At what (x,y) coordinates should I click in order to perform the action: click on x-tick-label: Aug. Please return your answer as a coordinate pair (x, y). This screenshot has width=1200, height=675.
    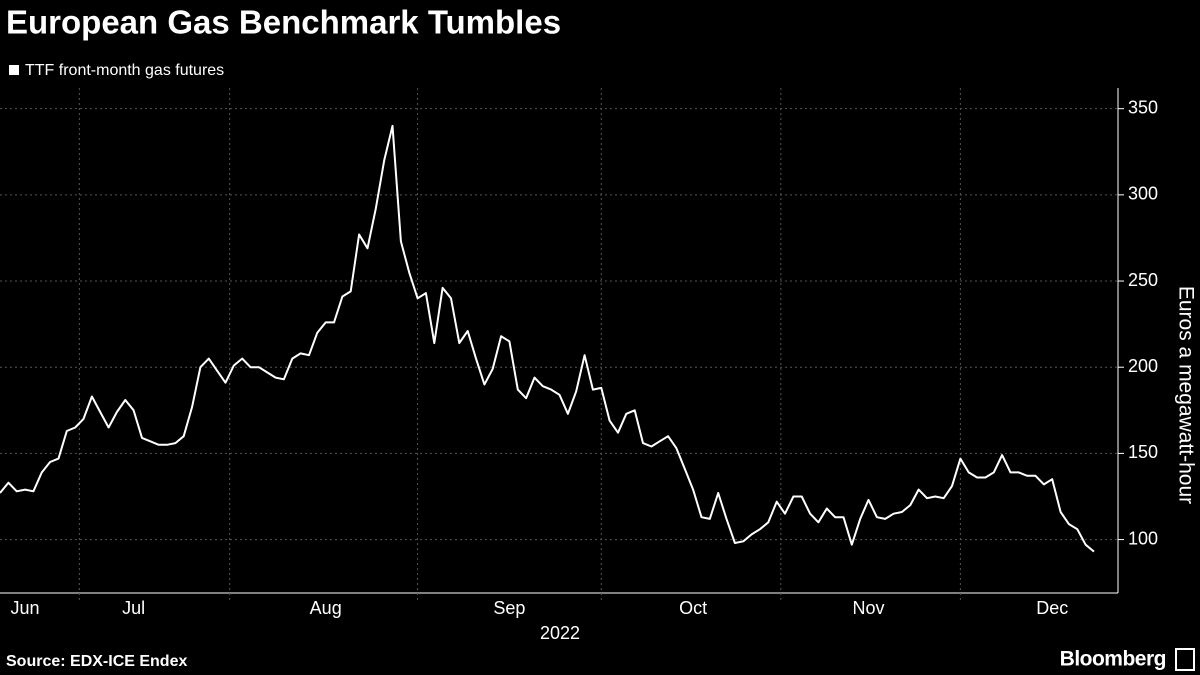
    Looking at the image, I should click on (326, 608).